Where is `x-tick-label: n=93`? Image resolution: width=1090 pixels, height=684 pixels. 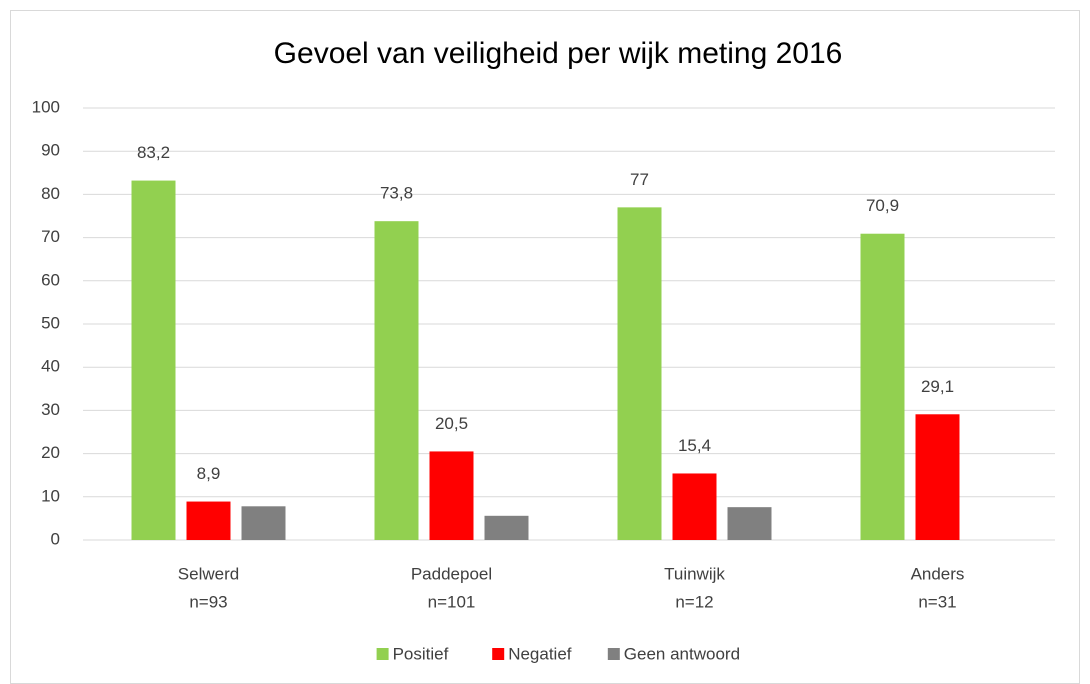
x-tick-label: n=93 is located at coordinates (208, 601).